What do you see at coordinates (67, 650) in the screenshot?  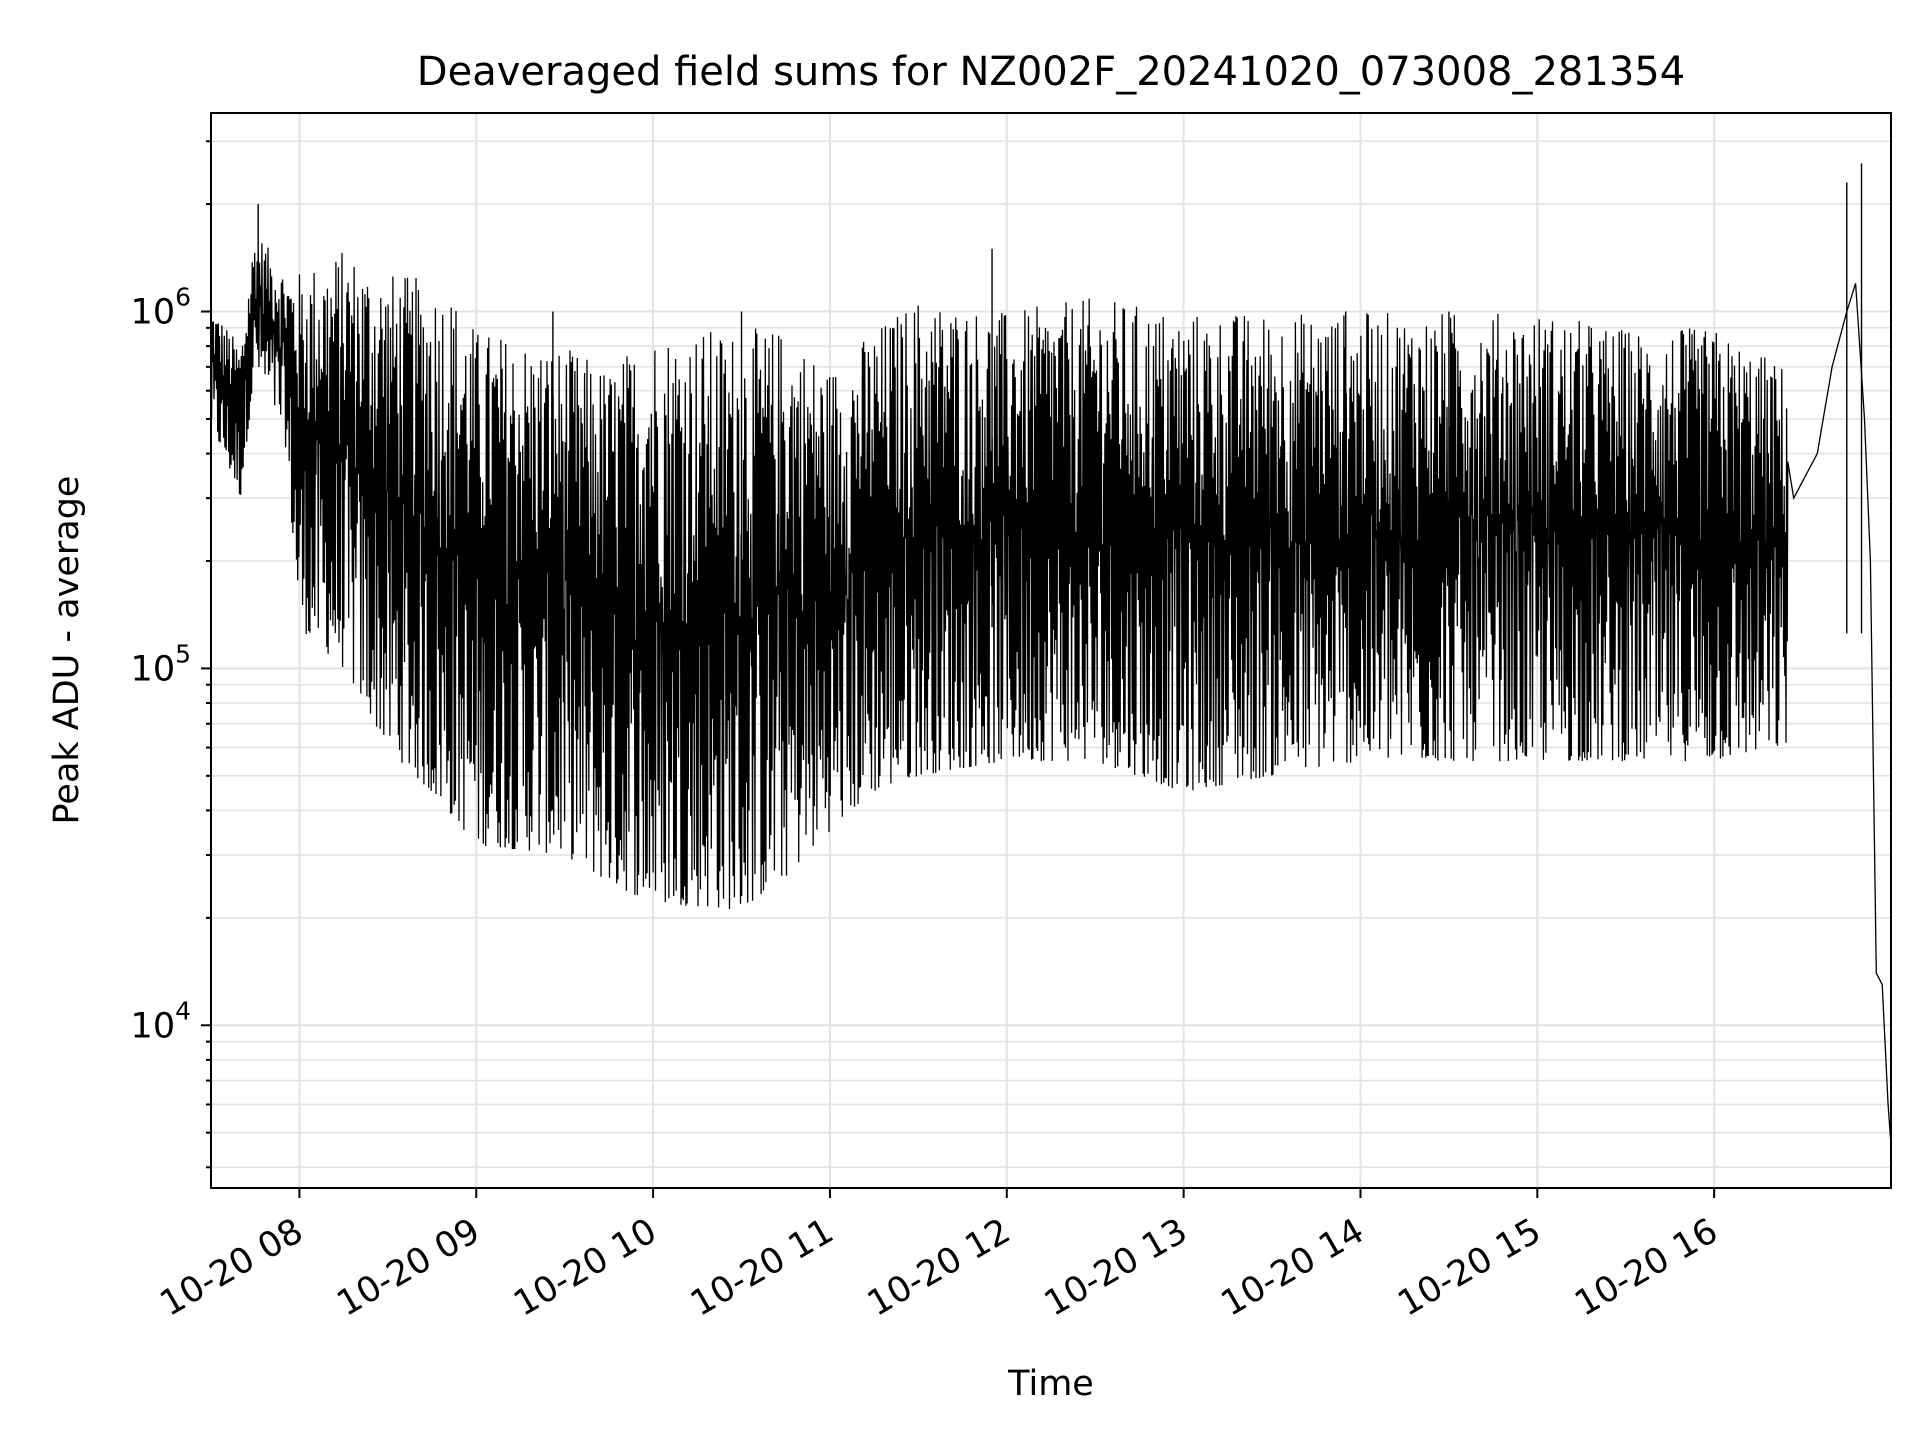 I see `y-axis-label: Peak ADU - average` at bounding box center [67, 650].